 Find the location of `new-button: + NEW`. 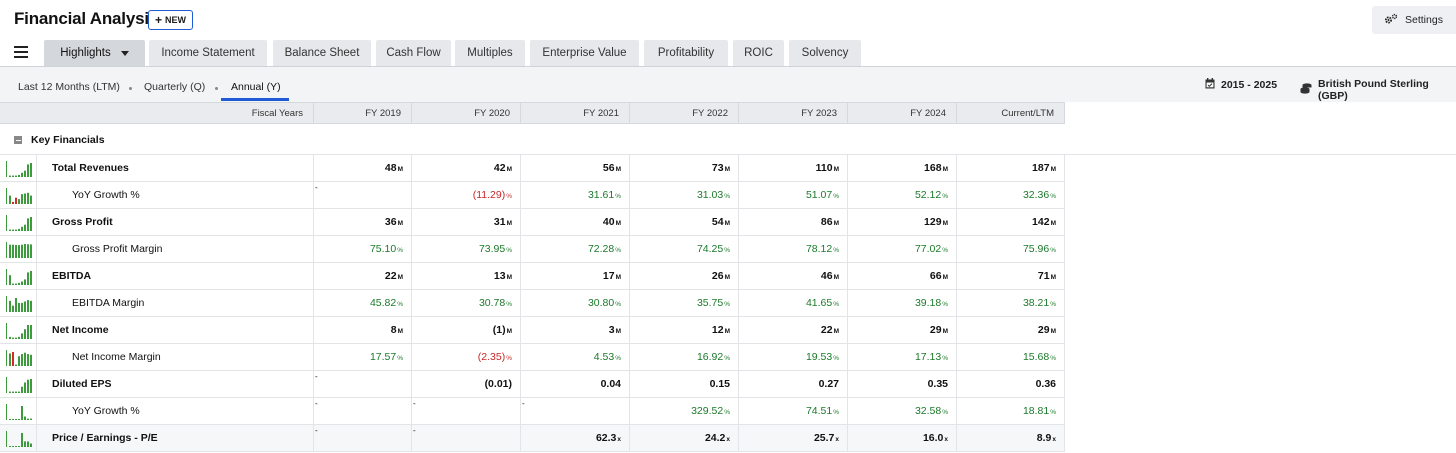

new-button: + NEW is located at coordinates (171, 20).